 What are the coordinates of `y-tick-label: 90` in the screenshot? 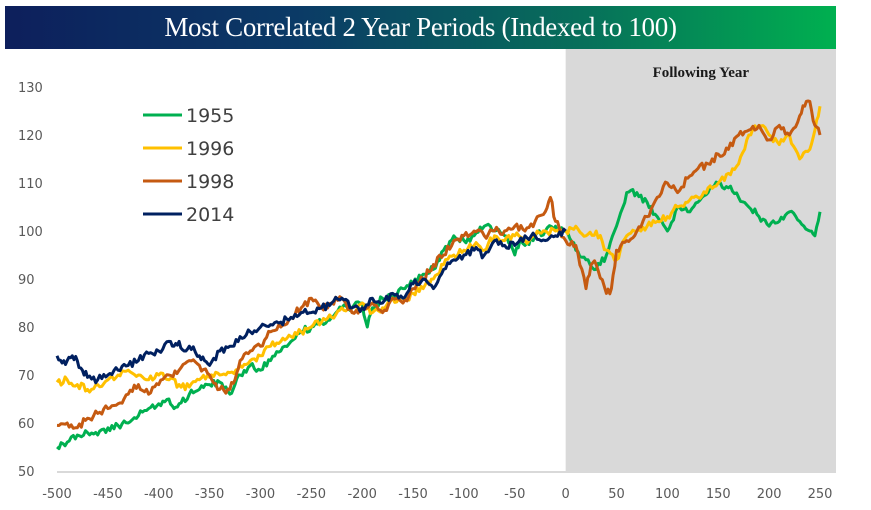 It's located at (26, 280).